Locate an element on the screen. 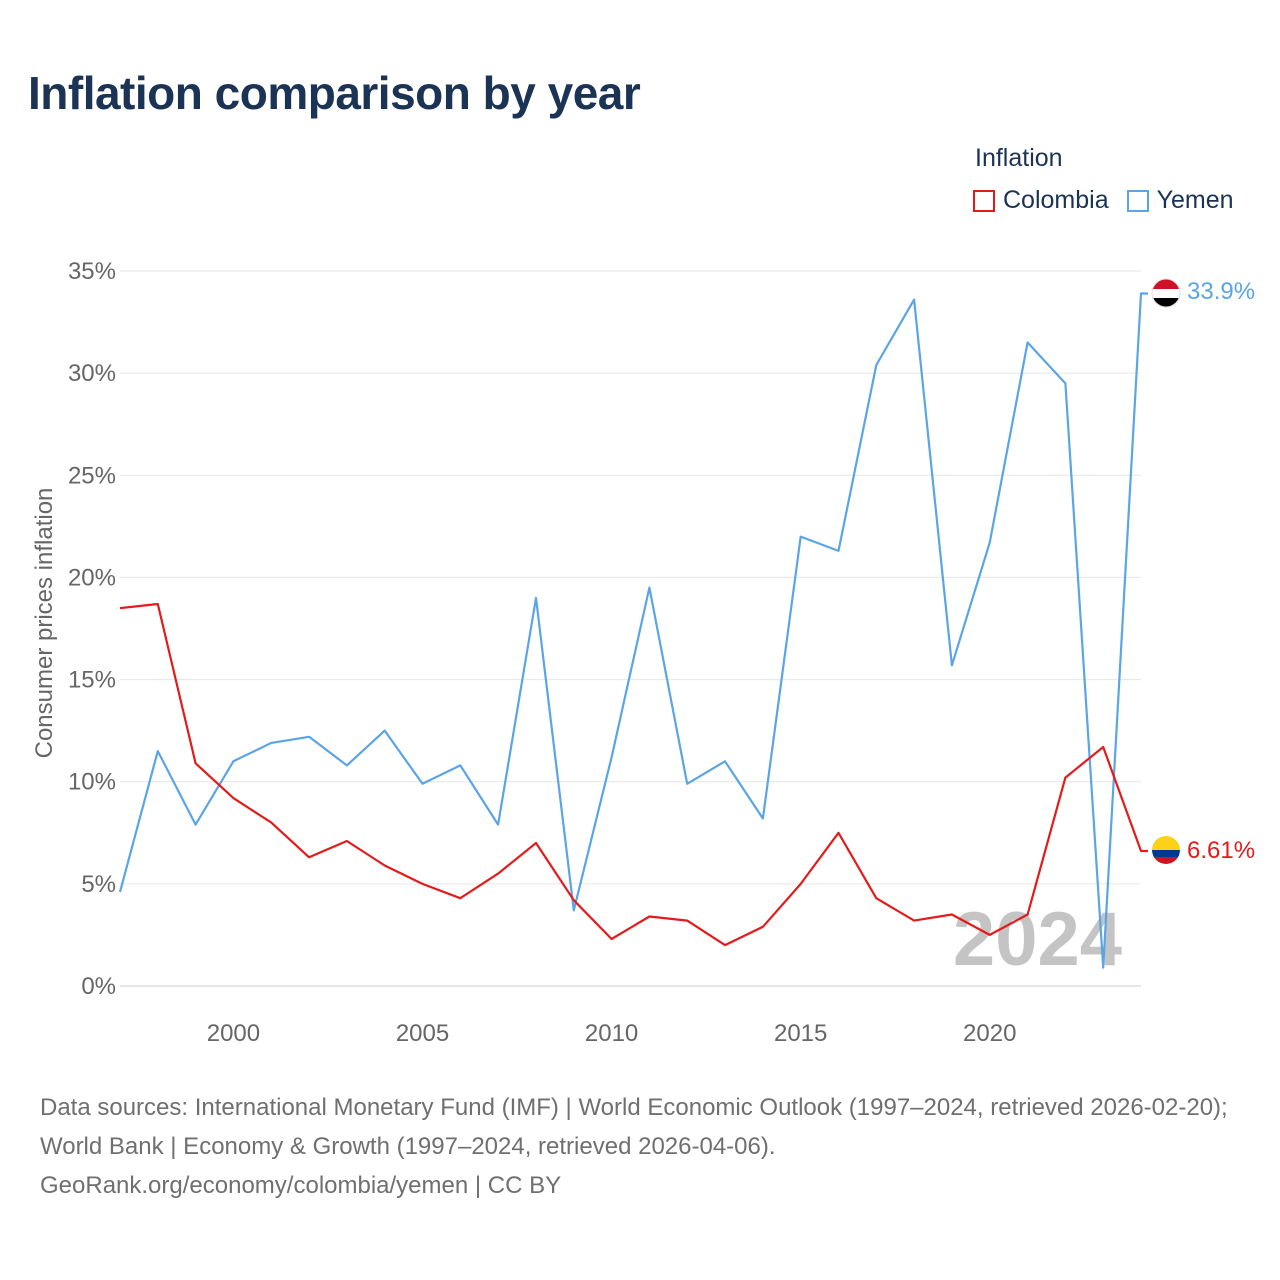 The width and height of the screenshot is (1280, 1280). y-tick-label: 15% is located at coordinates (92, 680).